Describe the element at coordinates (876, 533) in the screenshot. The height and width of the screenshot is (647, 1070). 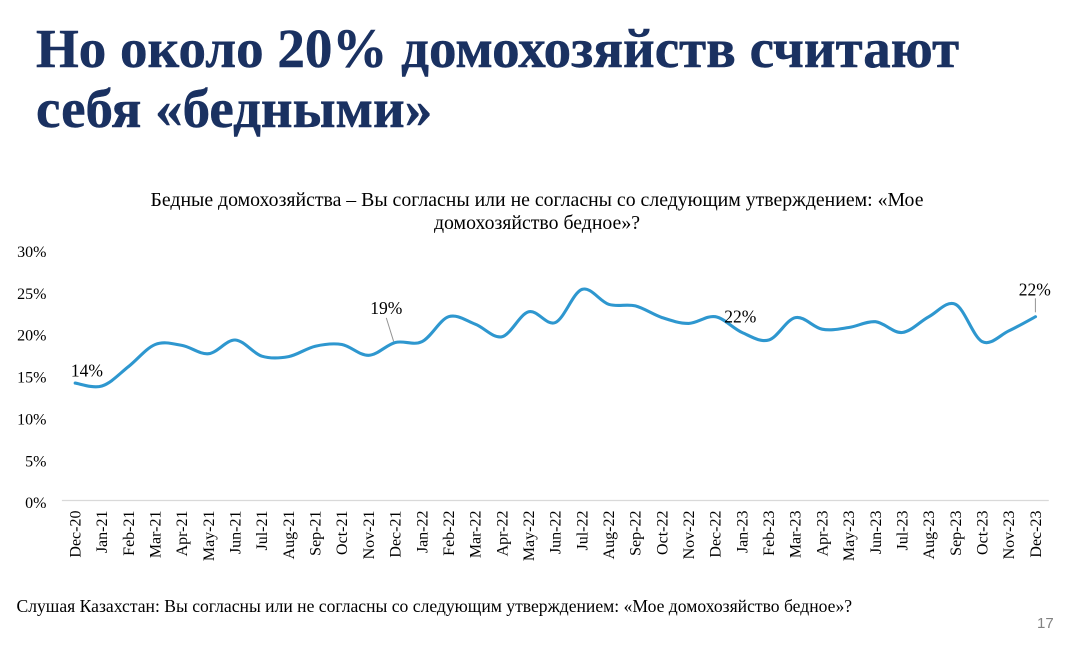
I see `svg-text: Jun-23` at that location.